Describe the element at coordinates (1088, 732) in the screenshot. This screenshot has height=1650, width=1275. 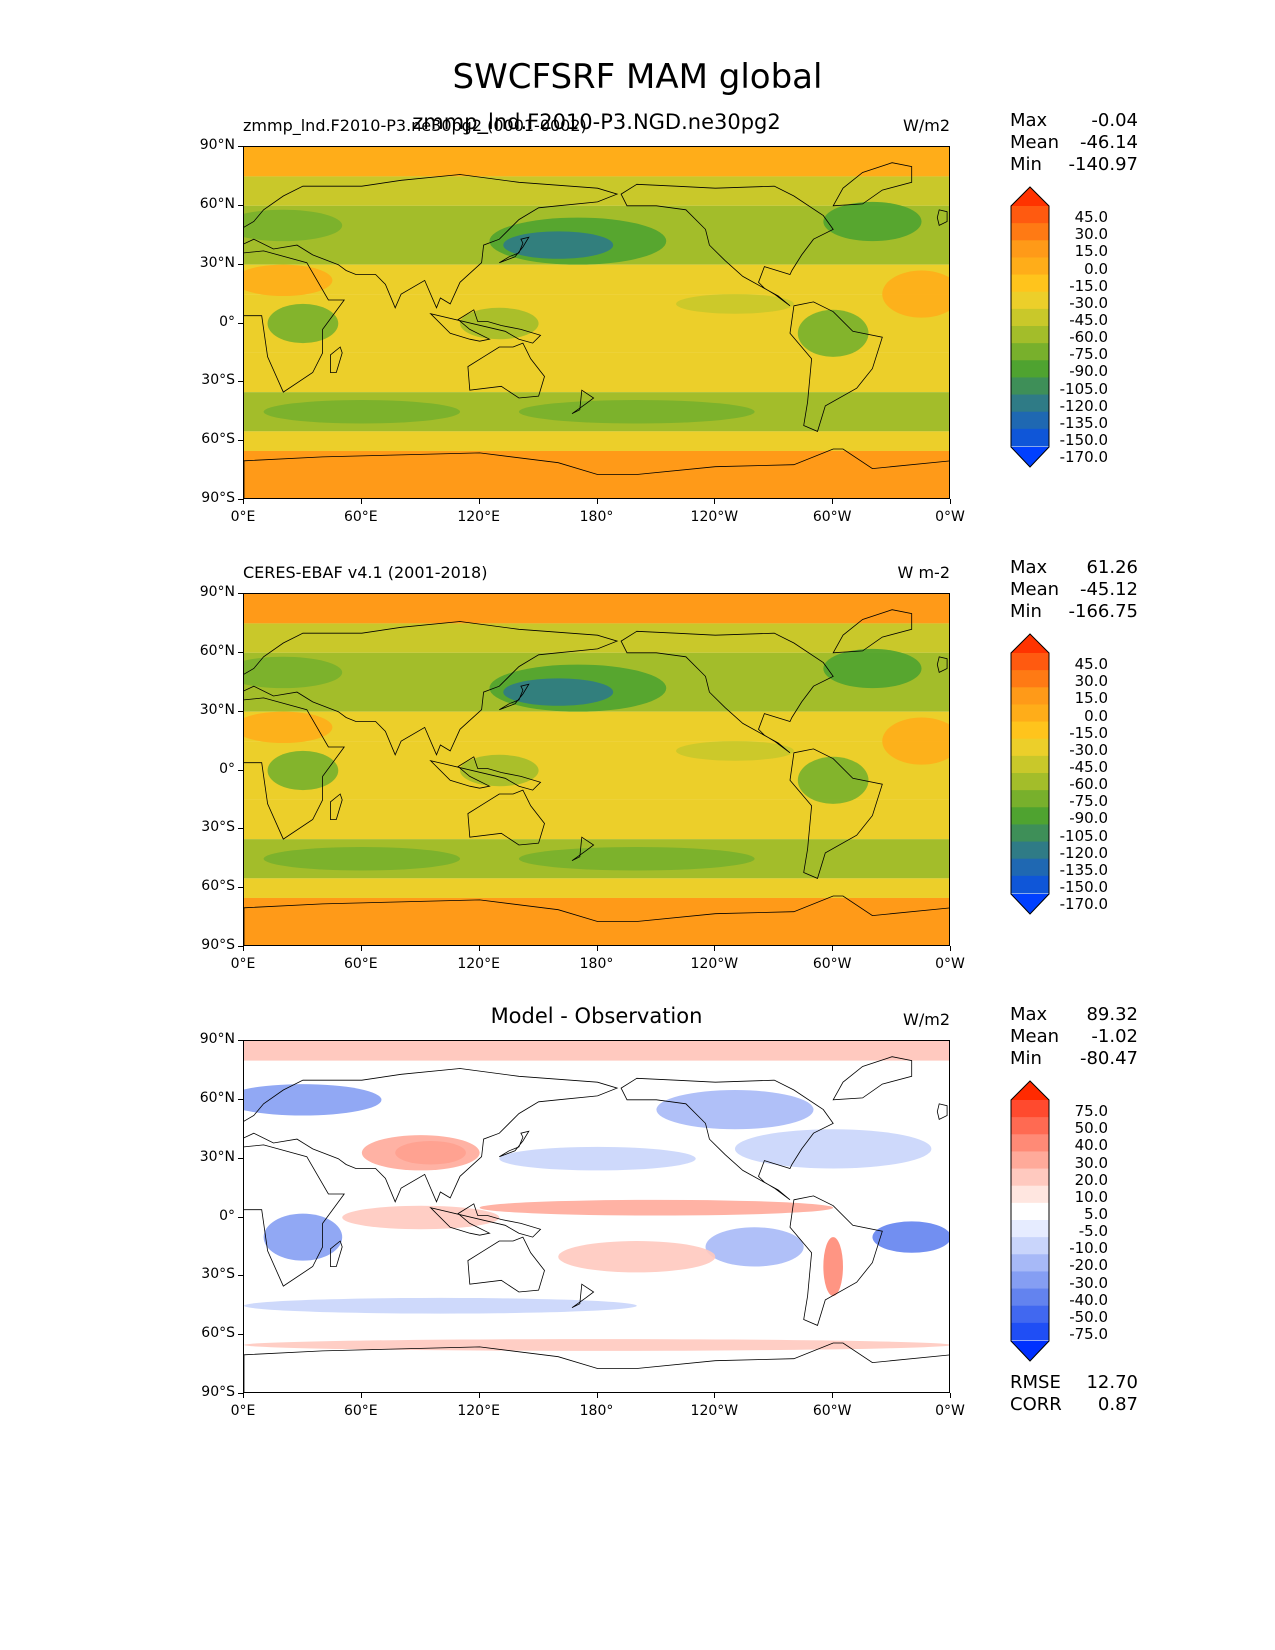
I see `colorbar-tick-label: -15.0` at that location.